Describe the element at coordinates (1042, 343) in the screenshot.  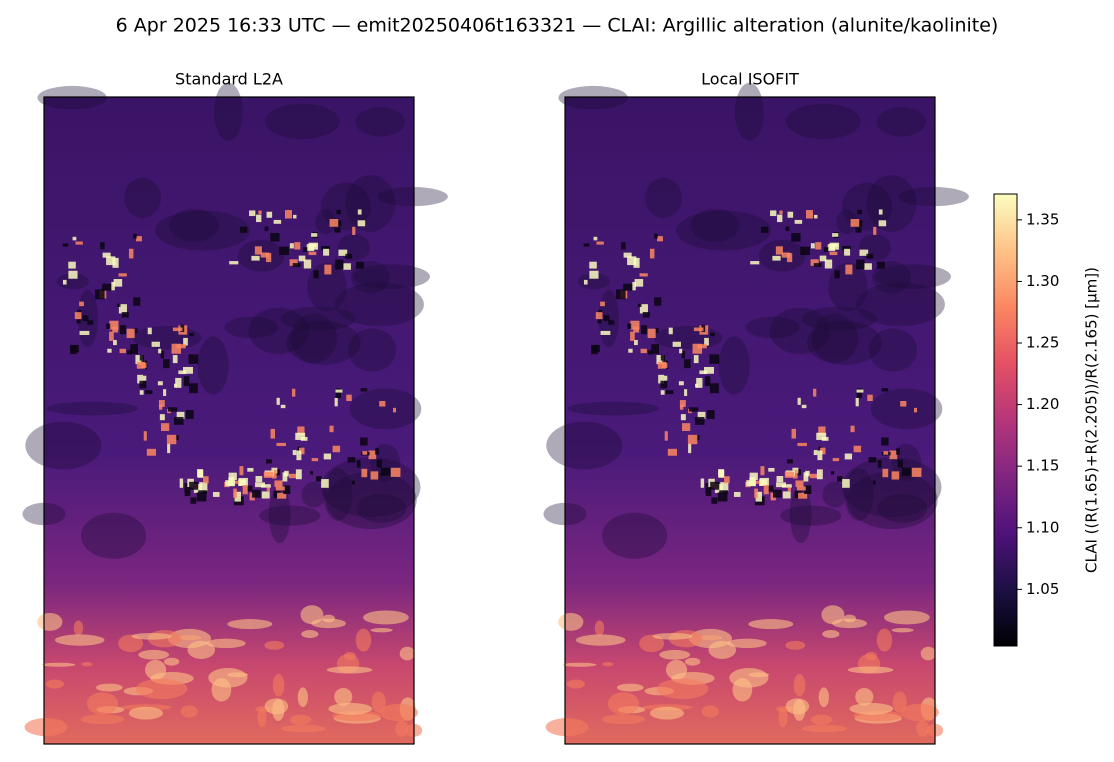
I see `colorbar-tick-label: 1.25` at that location.